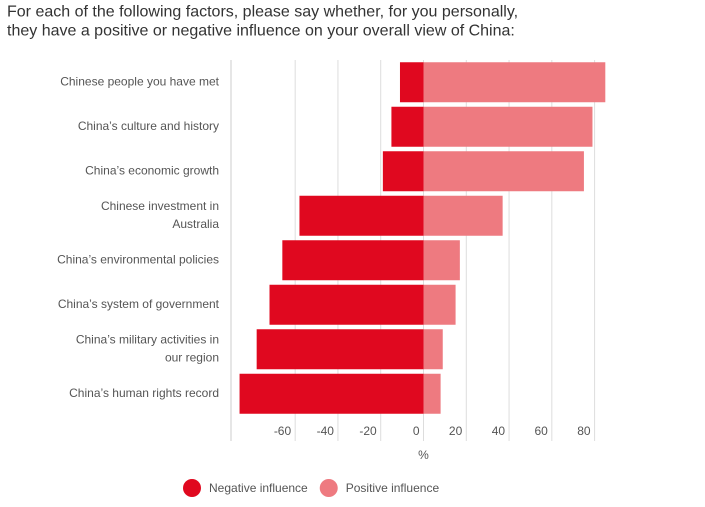  Describe the element at coordinates (139, 81) in the screenshot. I see `category-label: Chinese people you have met` at that location.